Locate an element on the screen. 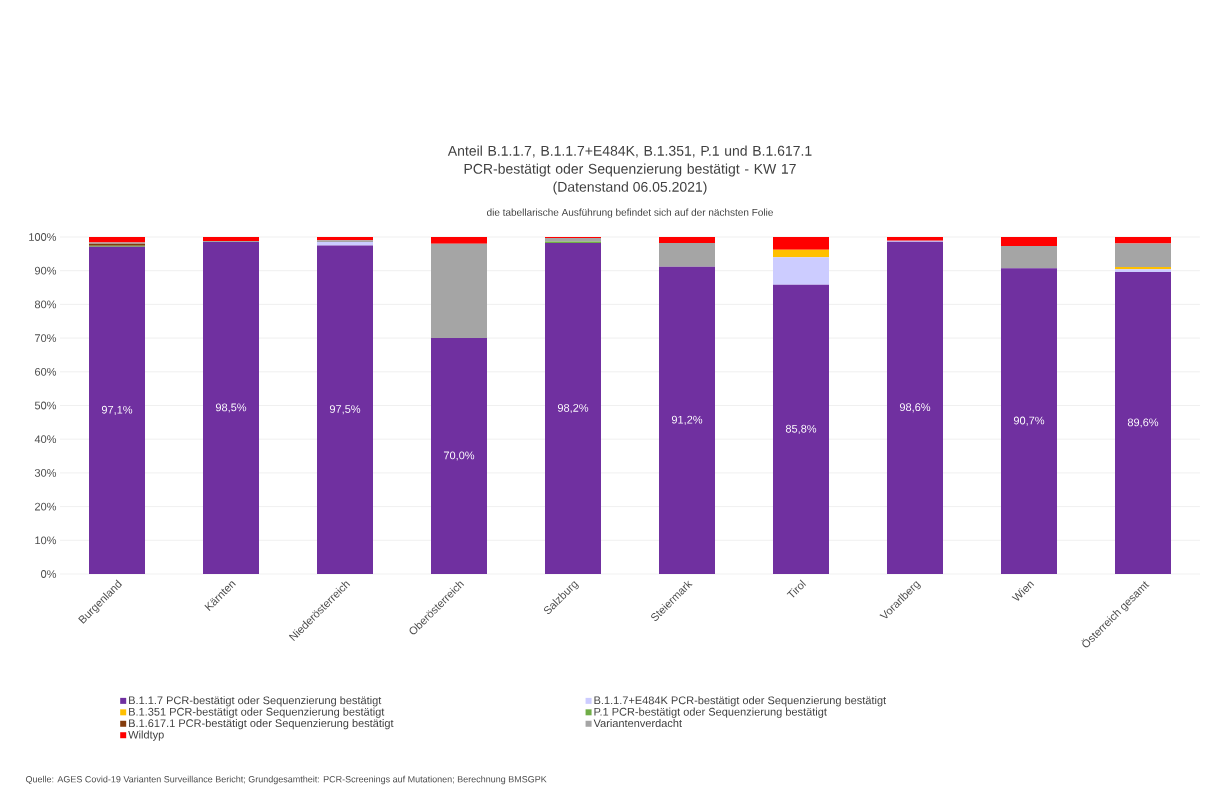 The width and height of the screenshot is (1210, 794). data-label: 98,5% is located at coordinates (231, 408).